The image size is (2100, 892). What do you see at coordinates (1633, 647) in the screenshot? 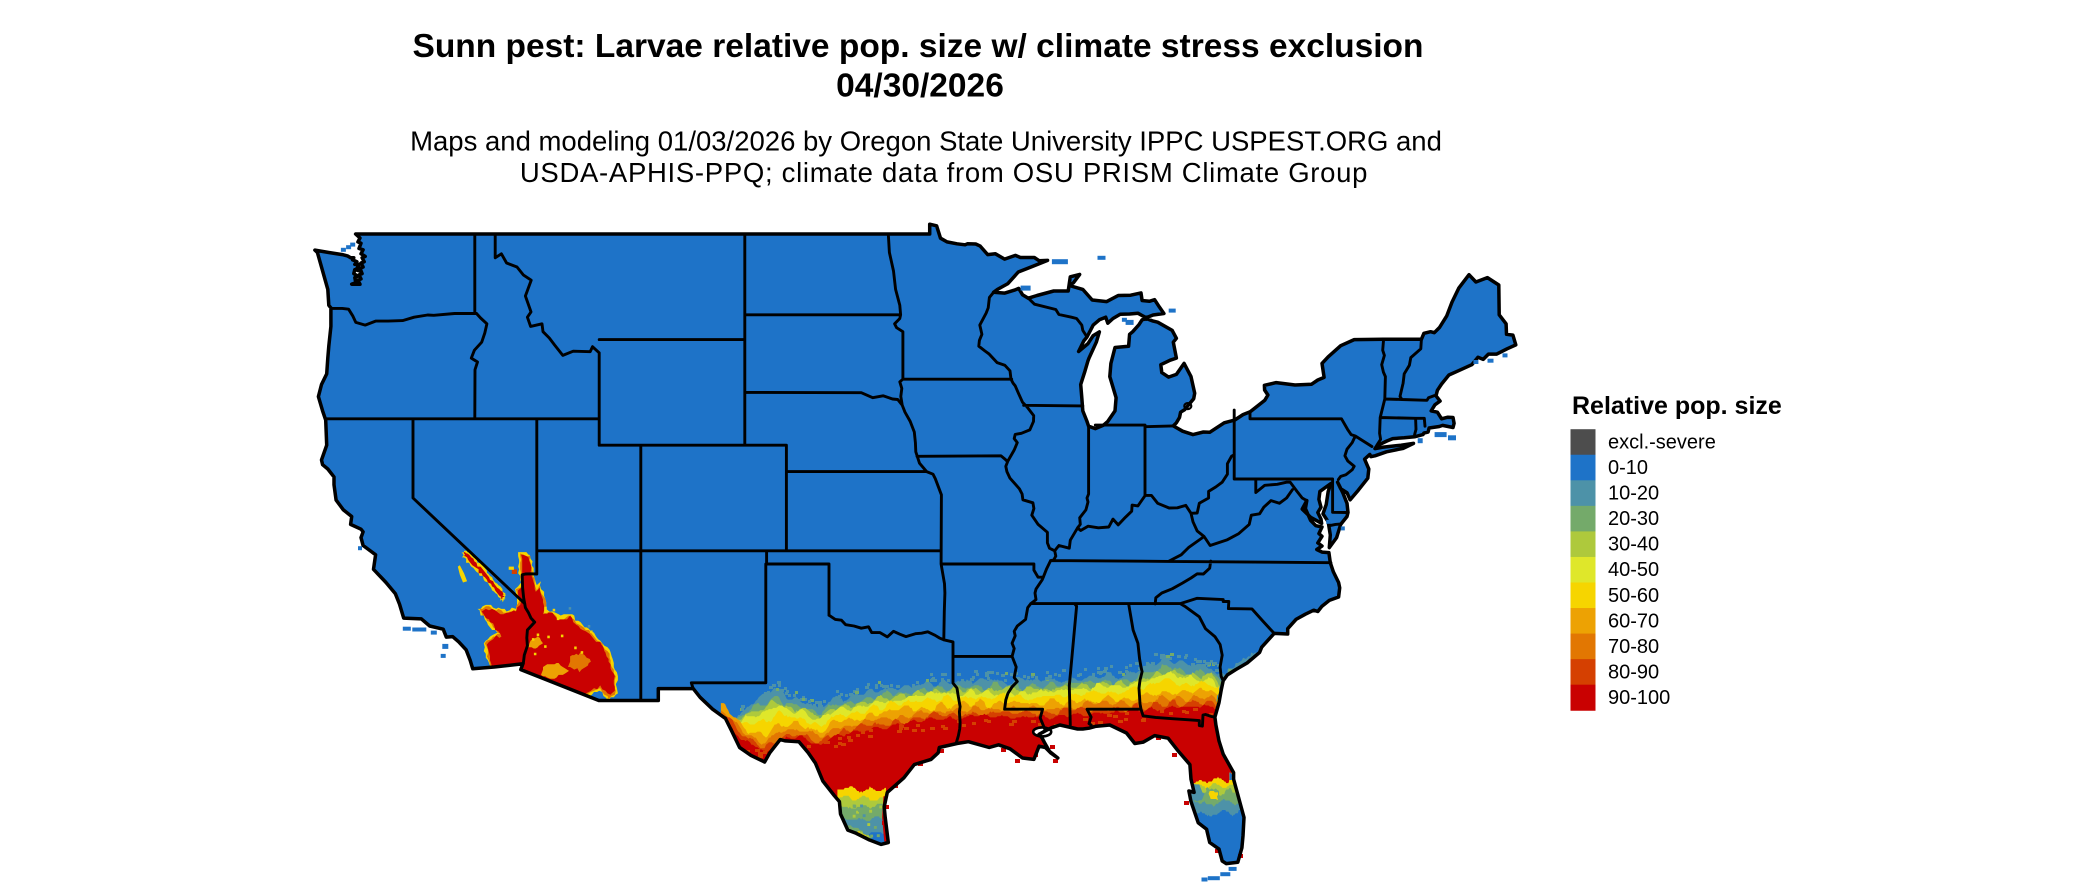
I see `svg-text: 70-80` at bounding box center [1633, 647].